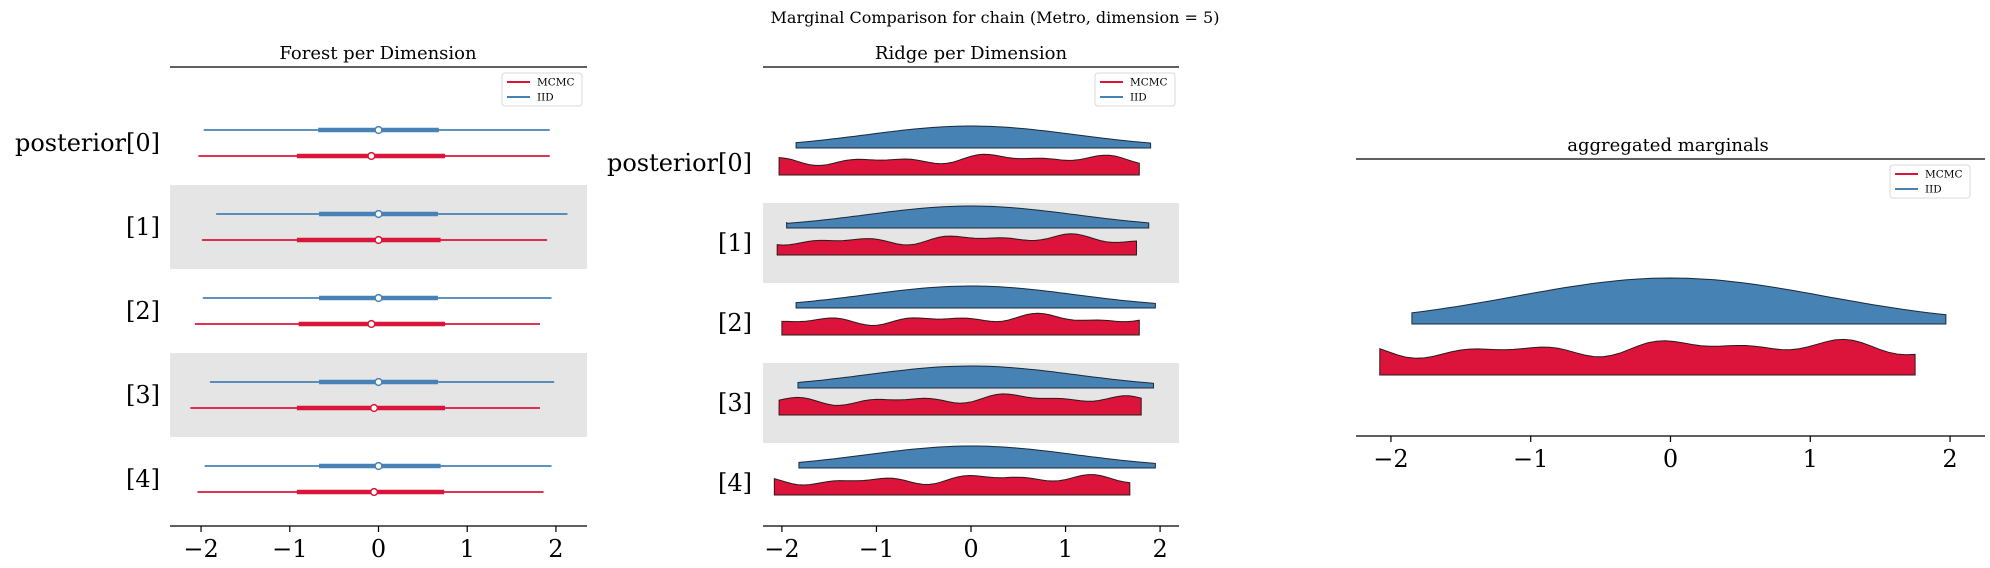 The image size is (1990, 568). I want to click on ridge-legend: MCMC IID, so click(1135, 89).